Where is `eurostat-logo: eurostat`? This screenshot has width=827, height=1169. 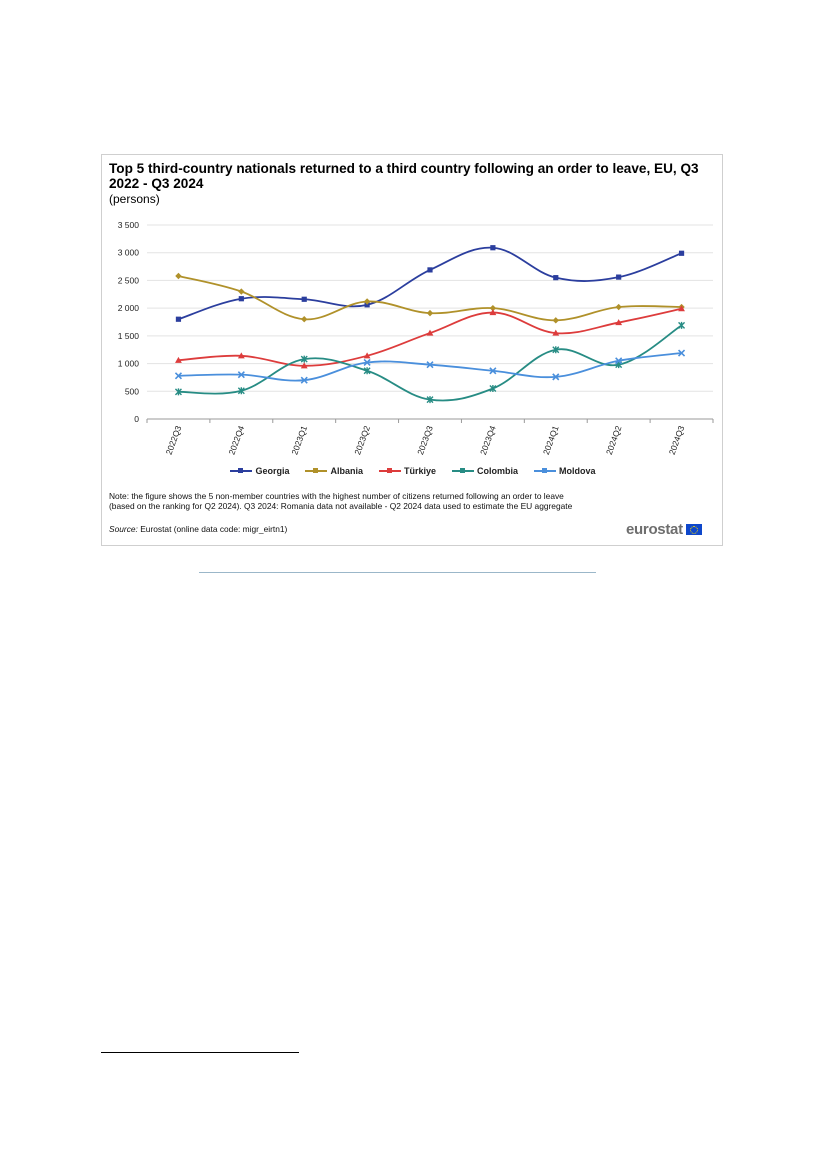 eurostat-logo: eurostat is located at coordinates (664, 529).